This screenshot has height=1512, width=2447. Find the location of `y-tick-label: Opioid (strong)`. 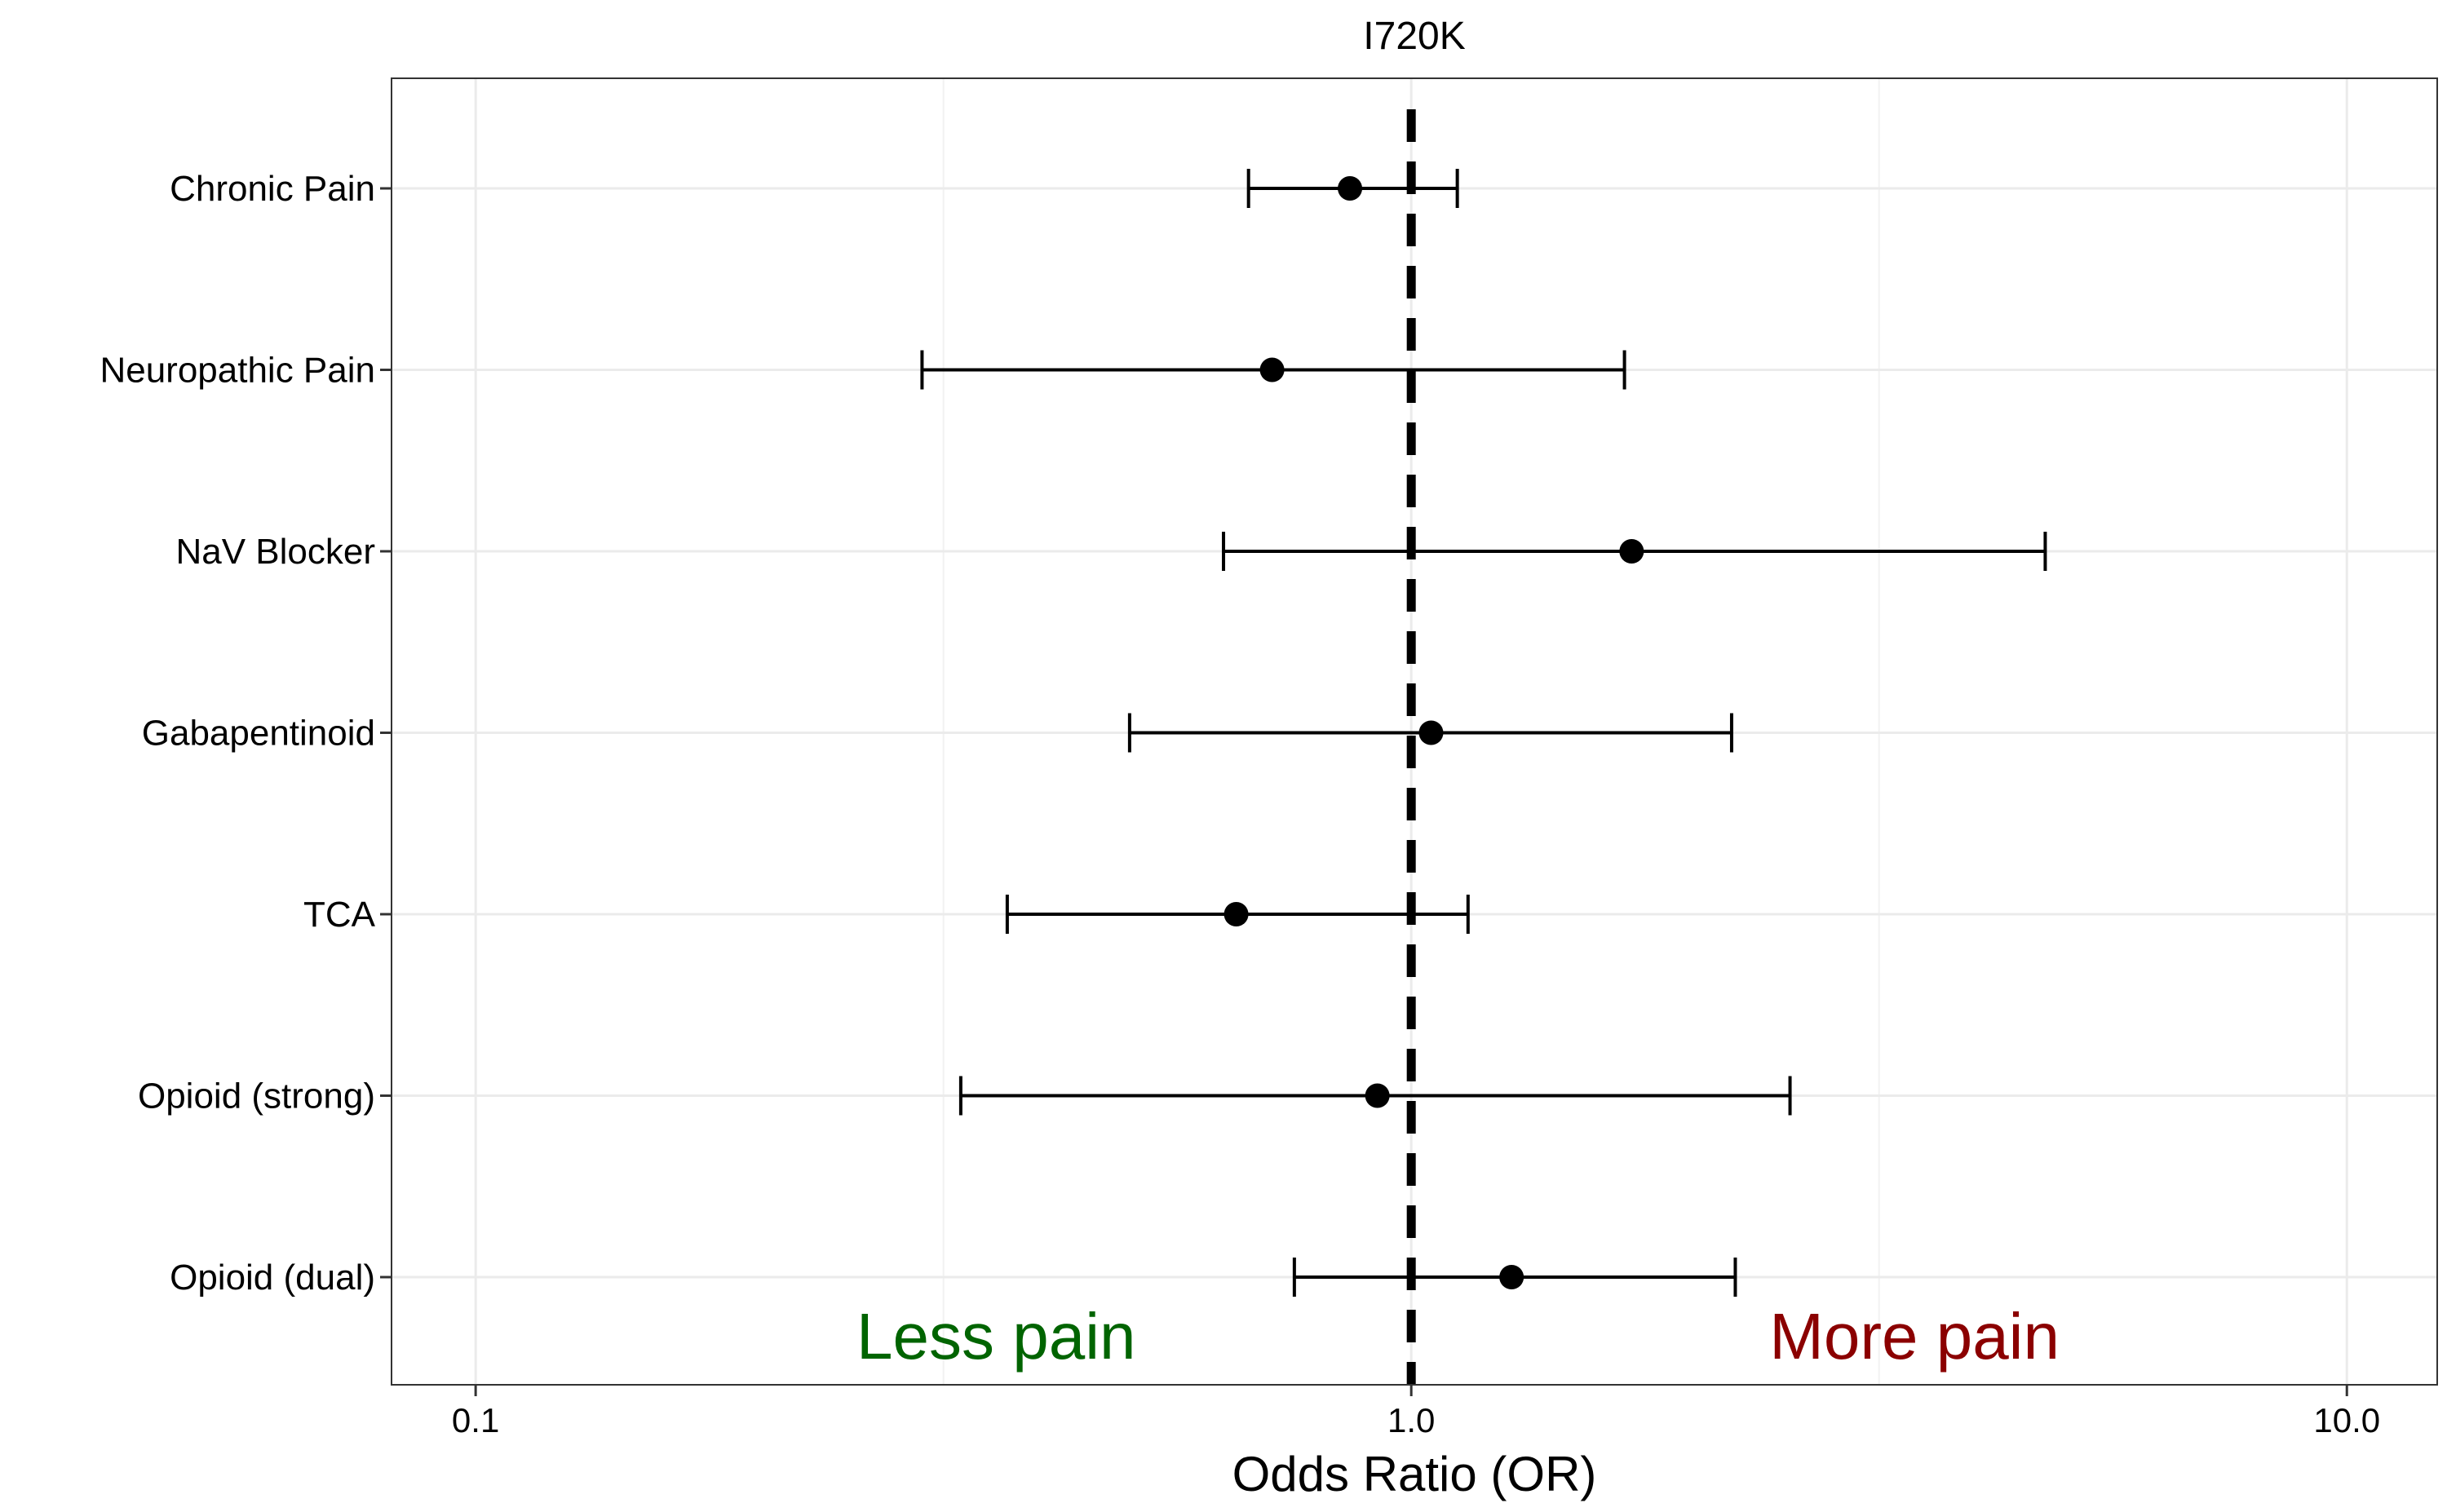

y-tick-label: Opioid (strong) is located at coordinates (256, 1097).